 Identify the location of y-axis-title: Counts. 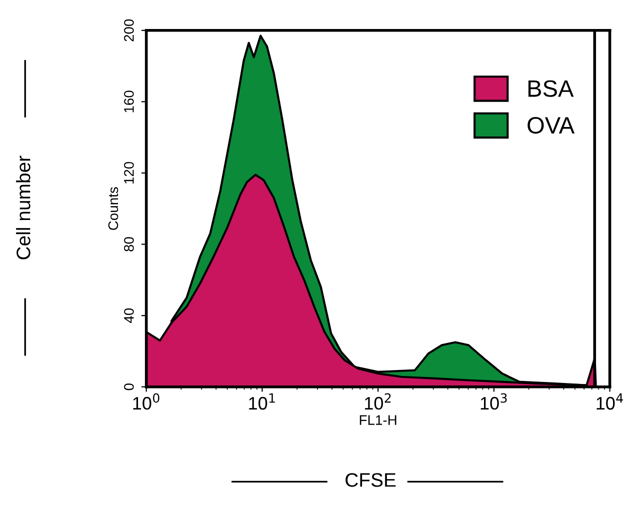
(113, 208).